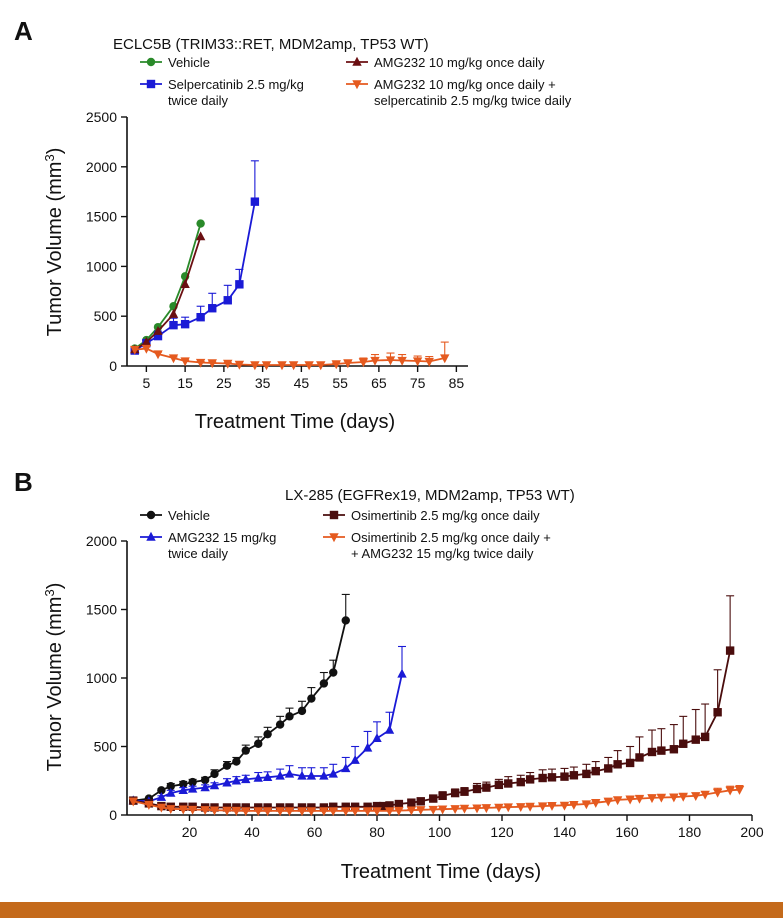 The image size is (783, 918). What do you see at coordinates (457, 383) in the screenshot?
I see `chart-a-x-tick-label: 85` at bounding box center [457, 383].